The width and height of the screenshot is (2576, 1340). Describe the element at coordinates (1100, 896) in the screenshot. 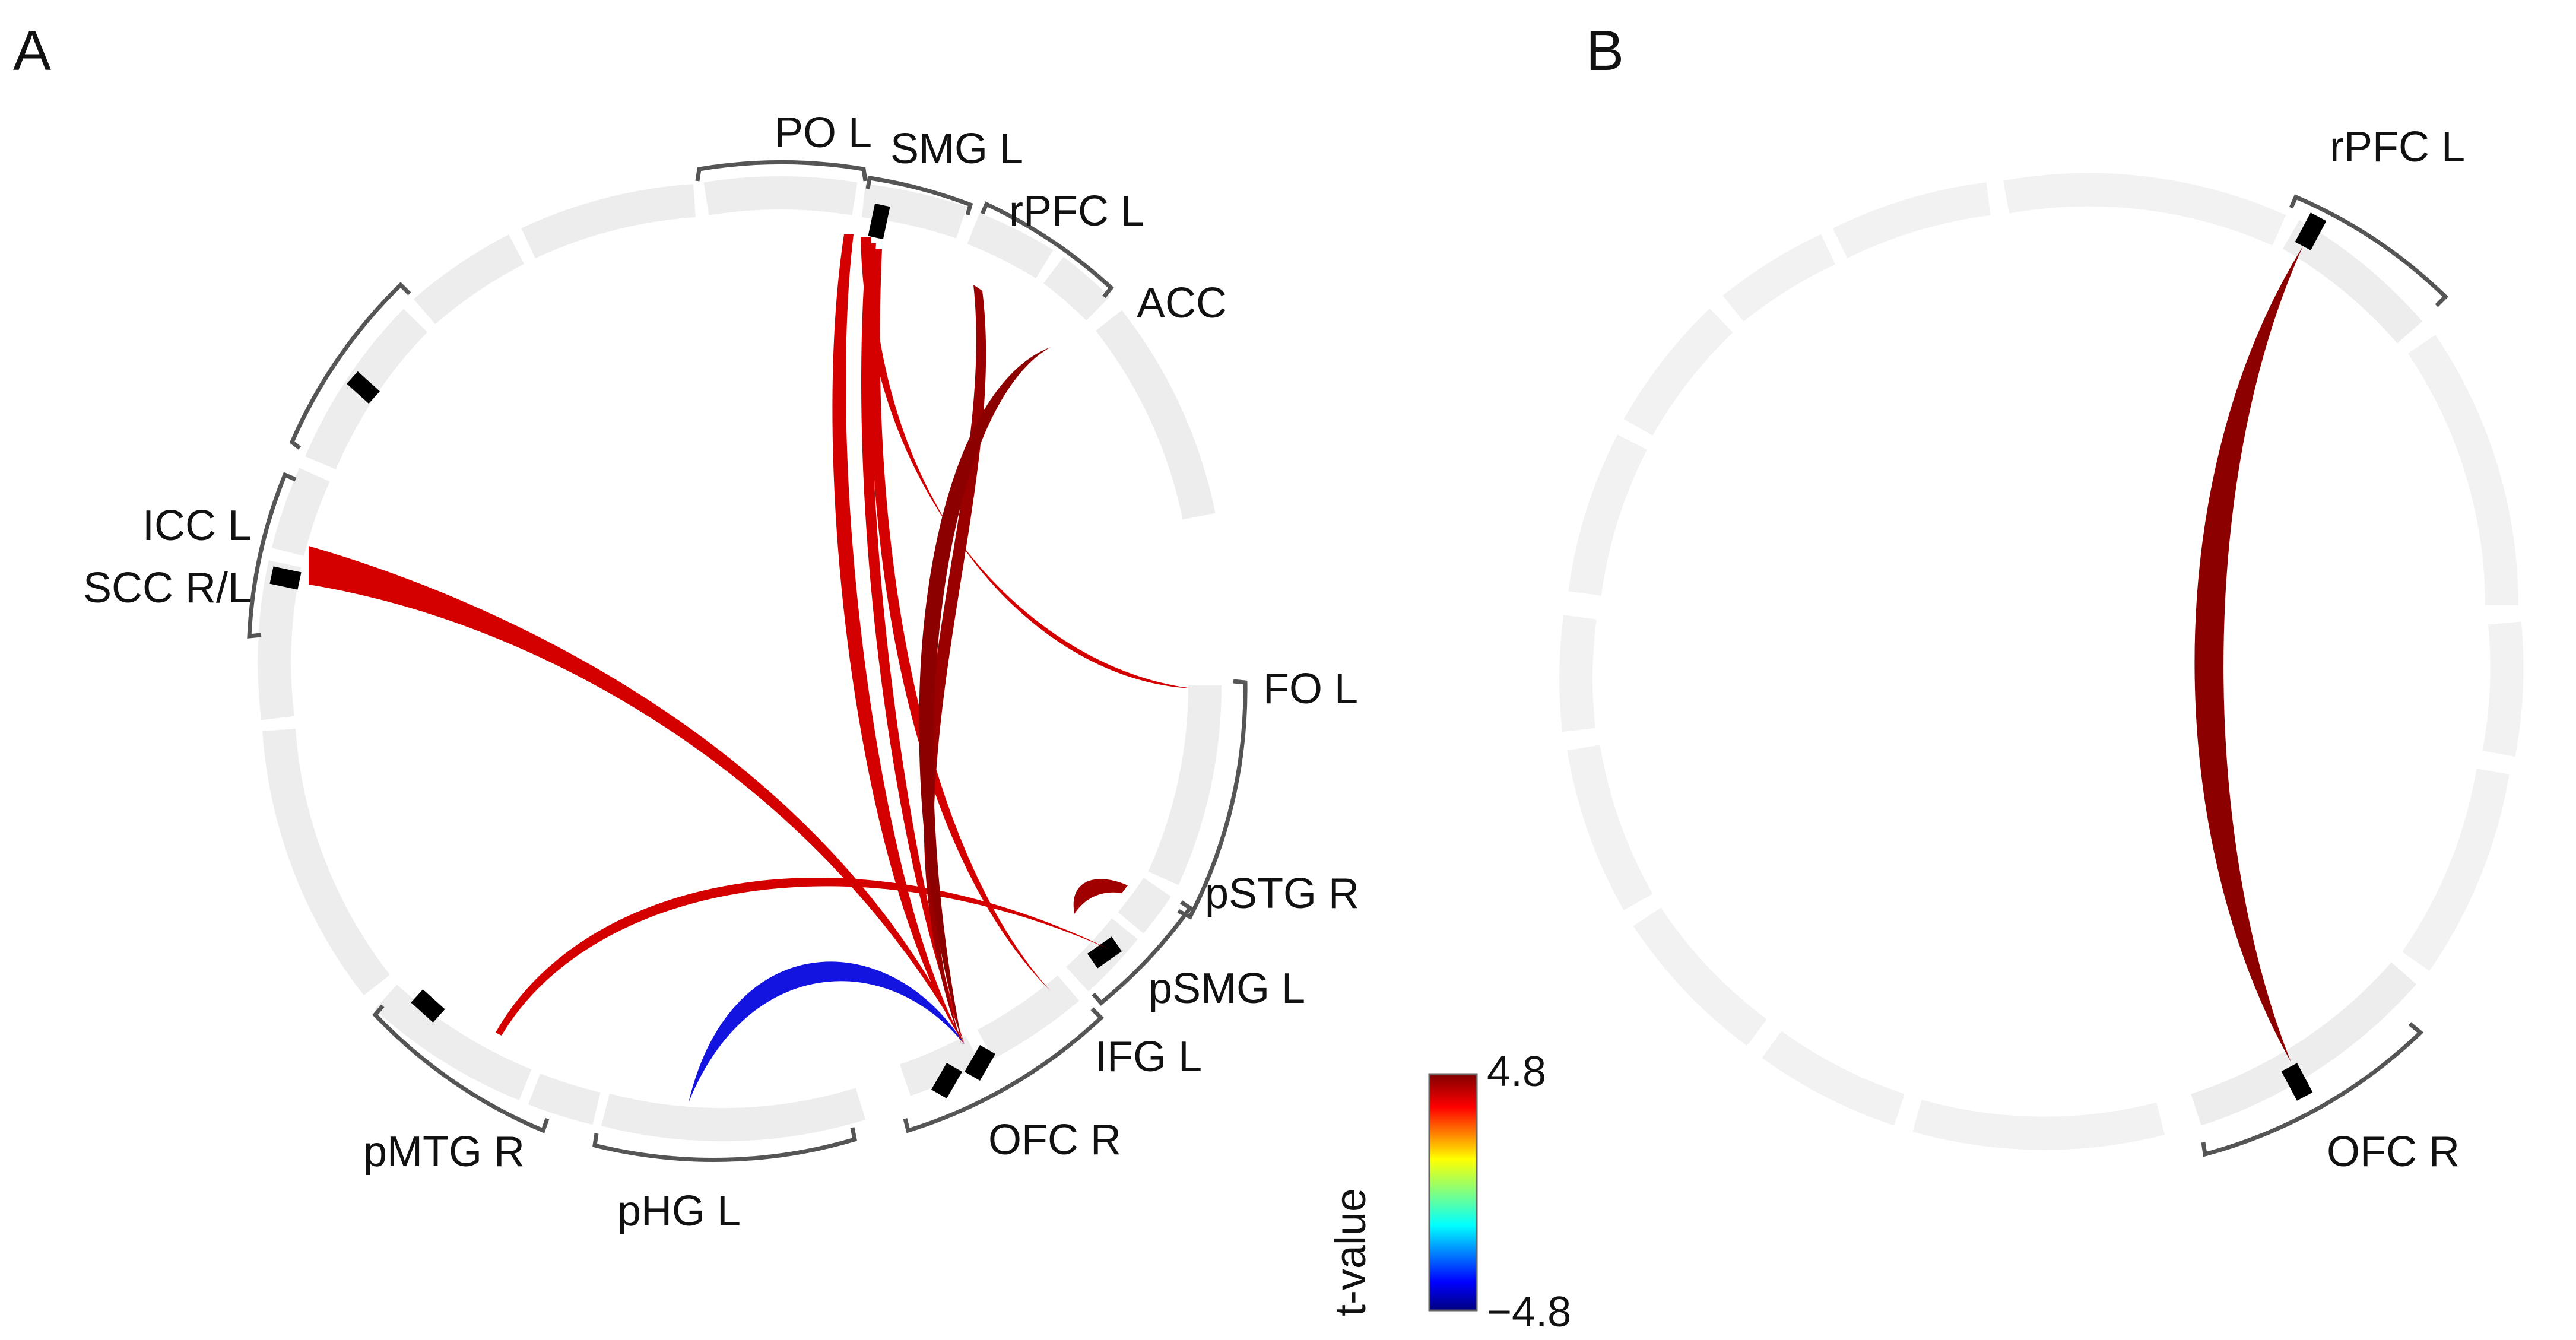

I see `chord-pstg-loop` at that location.